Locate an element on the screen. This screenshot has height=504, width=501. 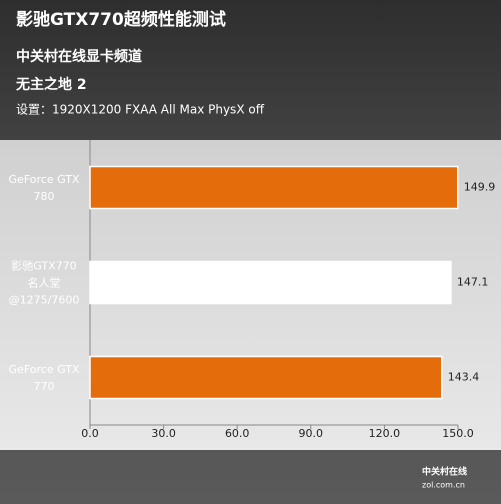
value-label: 147.1 is located at coordinates (473, 282).